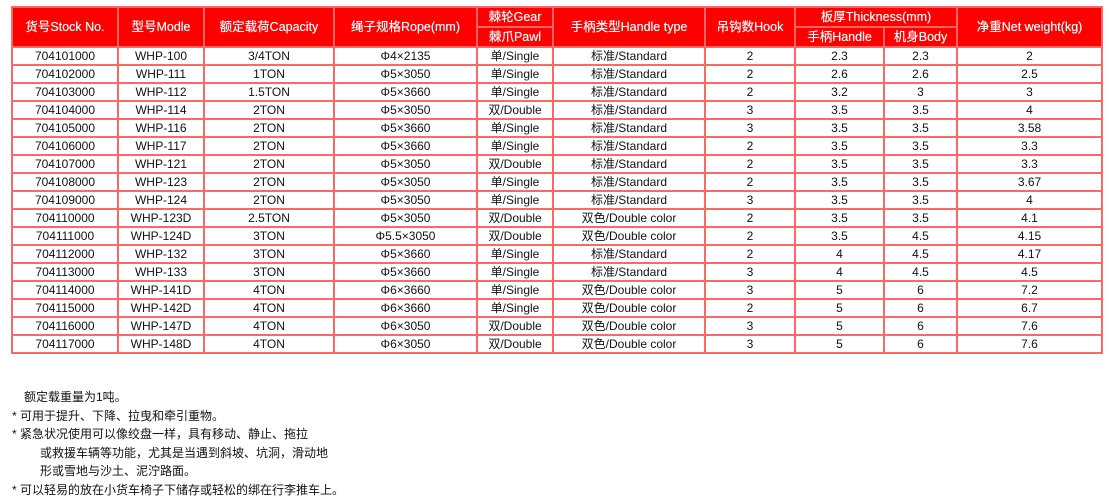 The width and height of the screenshot is (1110, 504). What do you see at coordinates (161, 182) in the screenshot?
I see `cell-model: WHP-123` at bounding box center [161, 182].